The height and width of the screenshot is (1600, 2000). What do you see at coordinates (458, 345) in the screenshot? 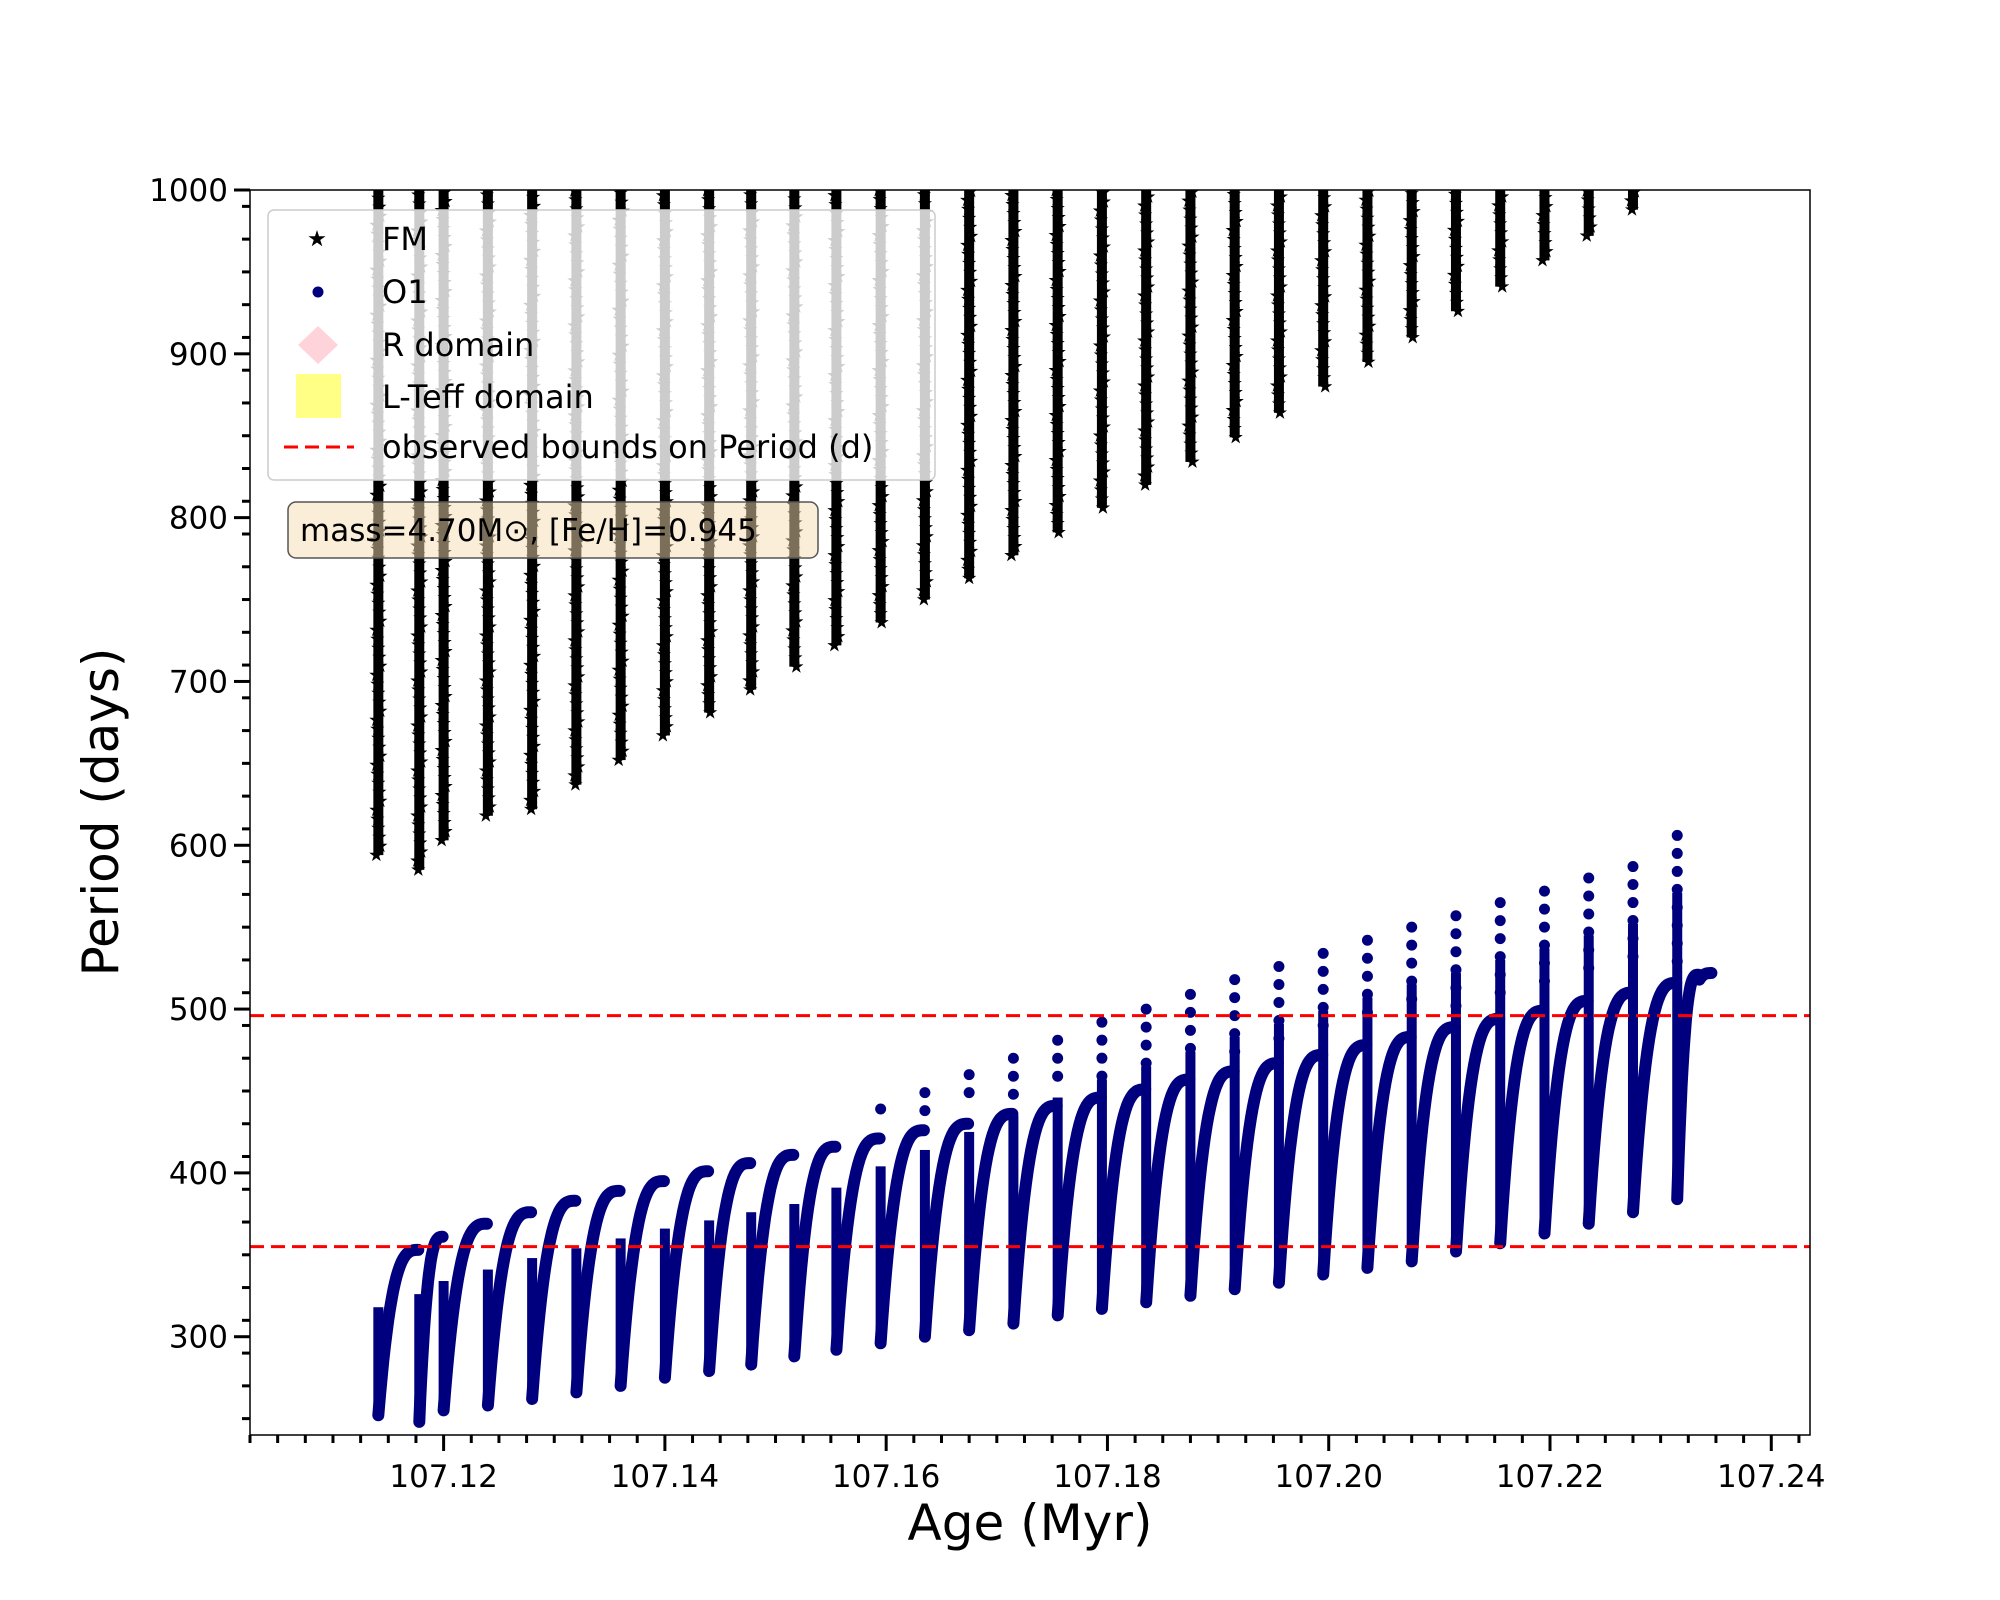
I see `legend-label-r-domain: R domain` at bounding box center [458, 345].